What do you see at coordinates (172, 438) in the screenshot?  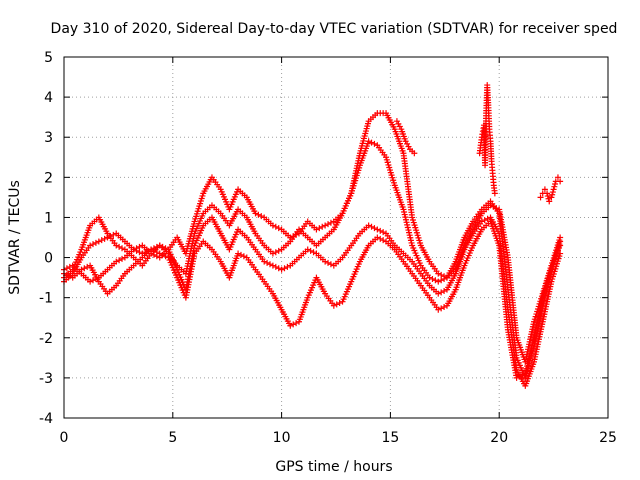 I see `x-tick-label: 5` at bounding box center [172, 438].